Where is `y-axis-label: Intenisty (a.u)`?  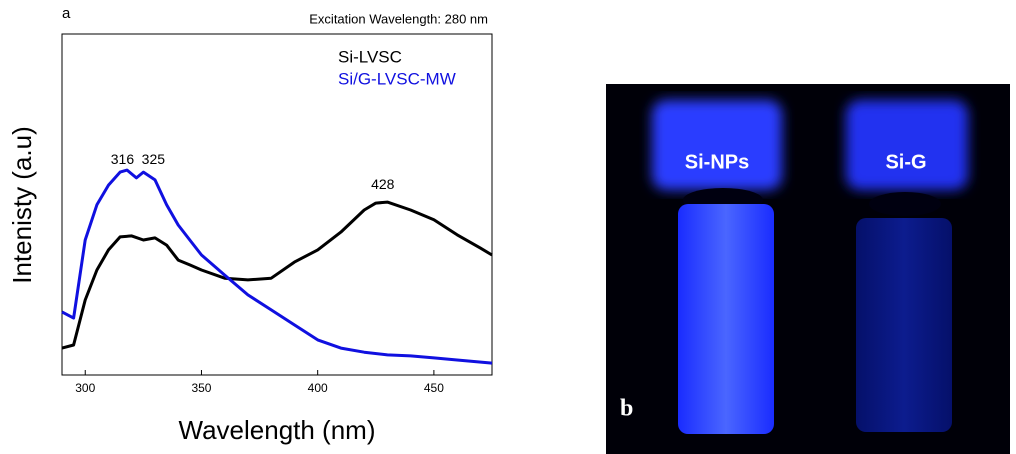 y-axis-label: Intenisty (a.u) is located at coordinates (22, 205).